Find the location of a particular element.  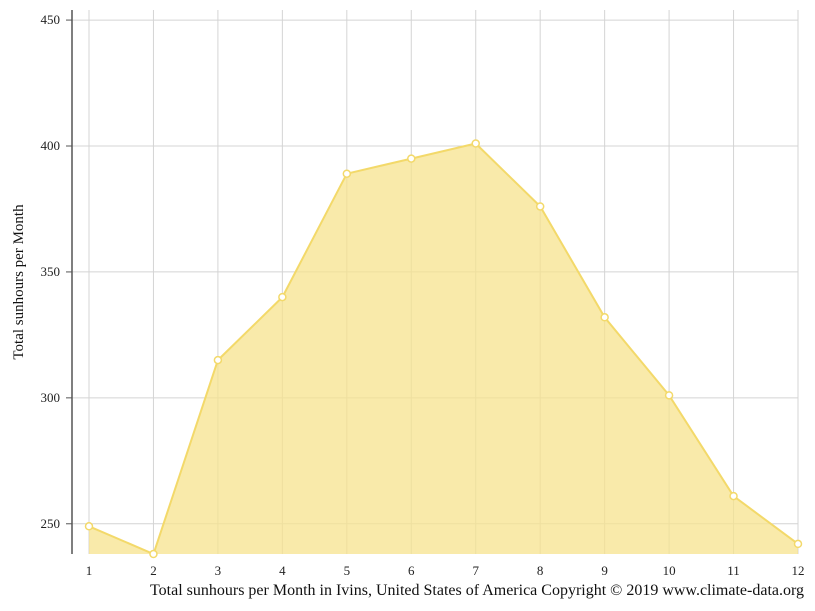

x-tick-label: 1 is located at coordinates (89, 570).